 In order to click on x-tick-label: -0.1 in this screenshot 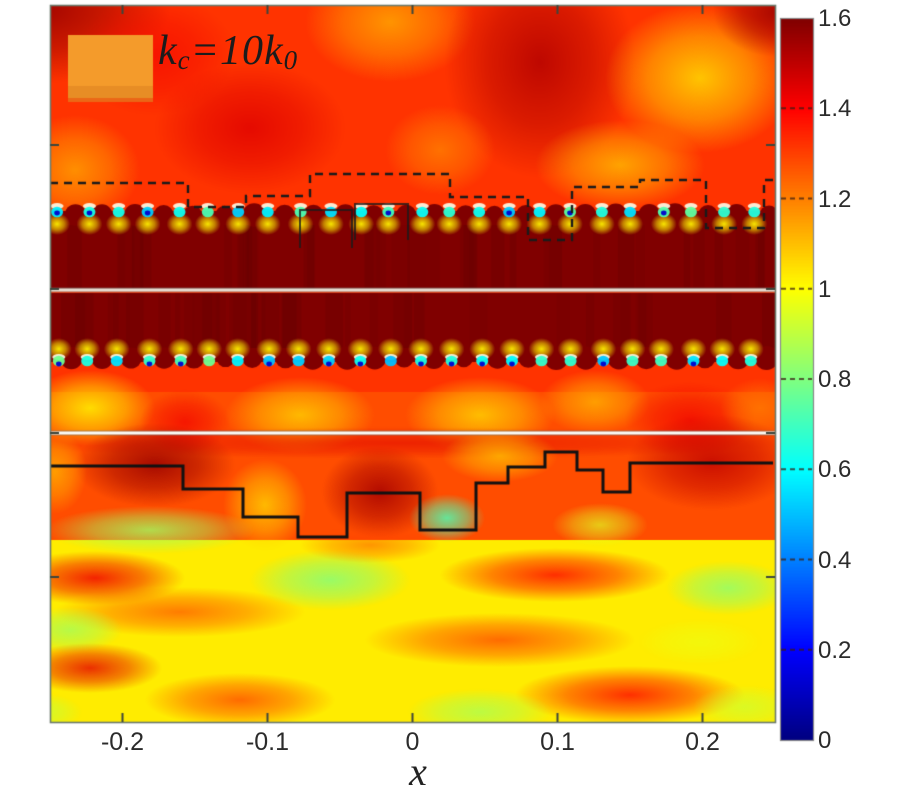, I will do `click(267, 742)`.